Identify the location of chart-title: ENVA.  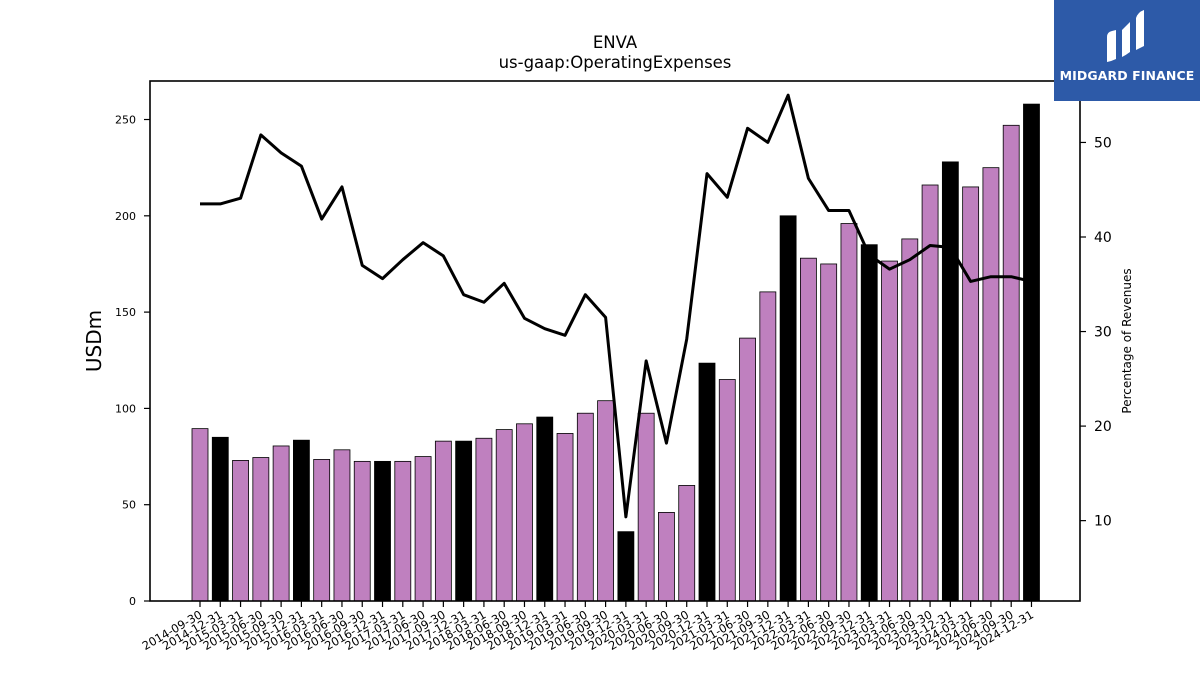
(615, 42).